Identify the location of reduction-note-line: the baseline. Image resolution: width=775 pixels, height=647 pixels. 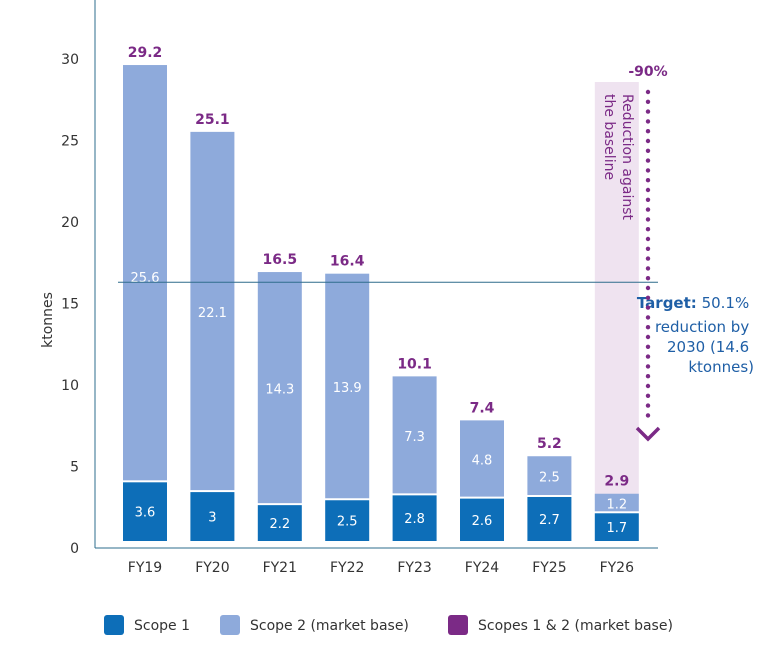
(609, 137).